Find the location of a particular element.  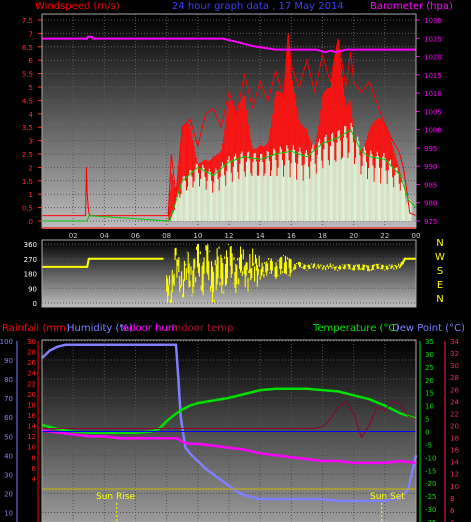

direction-panel-frame is located at coordinates (229, 273).